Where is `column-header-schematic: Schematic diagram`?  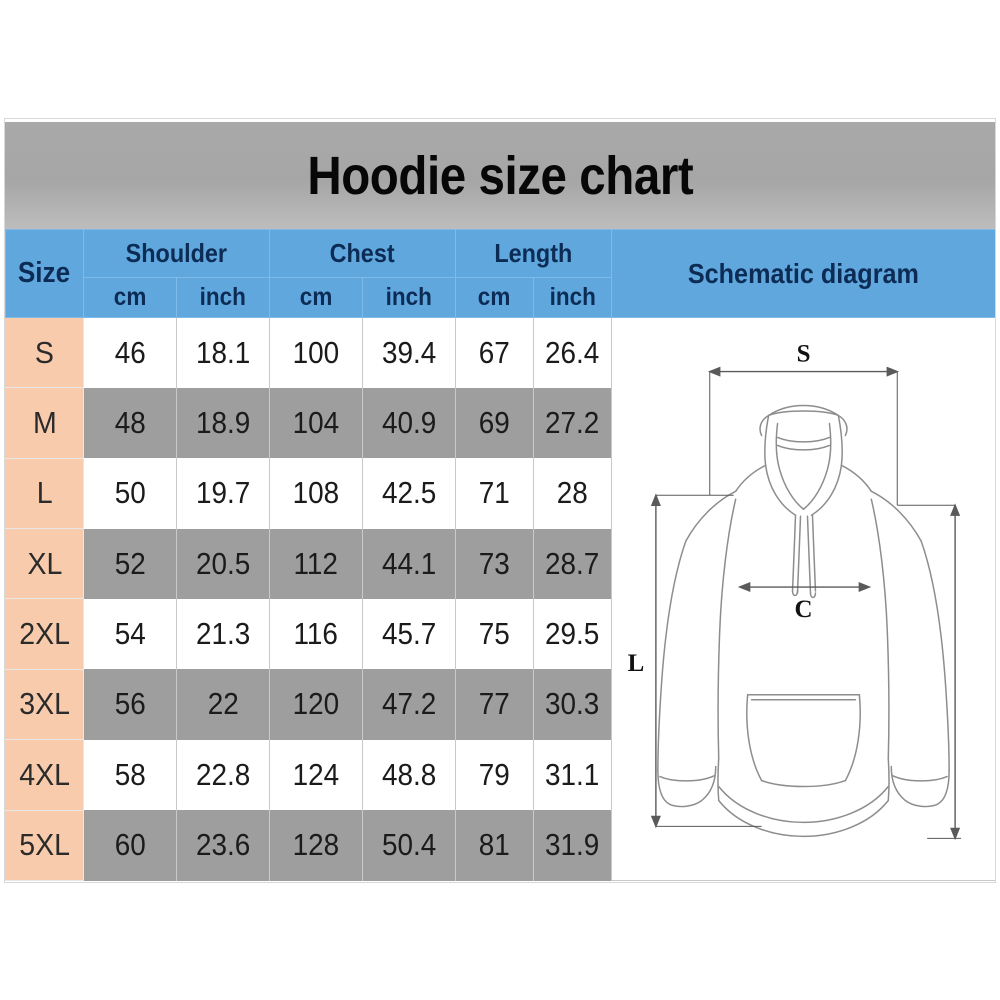 column-header-schematic: Schematic diagram is located at coordinates (803, 273).